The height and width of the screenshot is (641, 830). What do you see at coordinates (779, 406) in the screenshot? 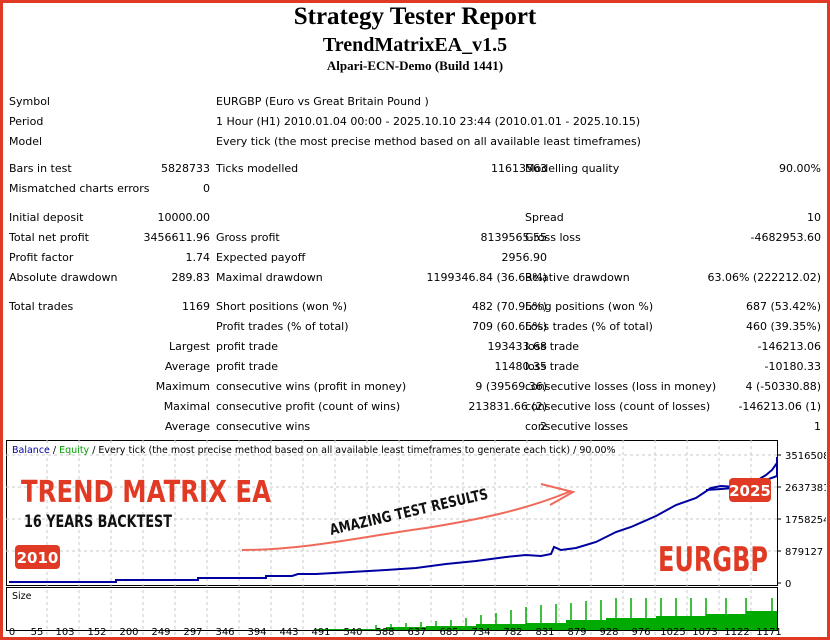
I see `value: -146213.06 (1)` at bounding box center [779, 406].